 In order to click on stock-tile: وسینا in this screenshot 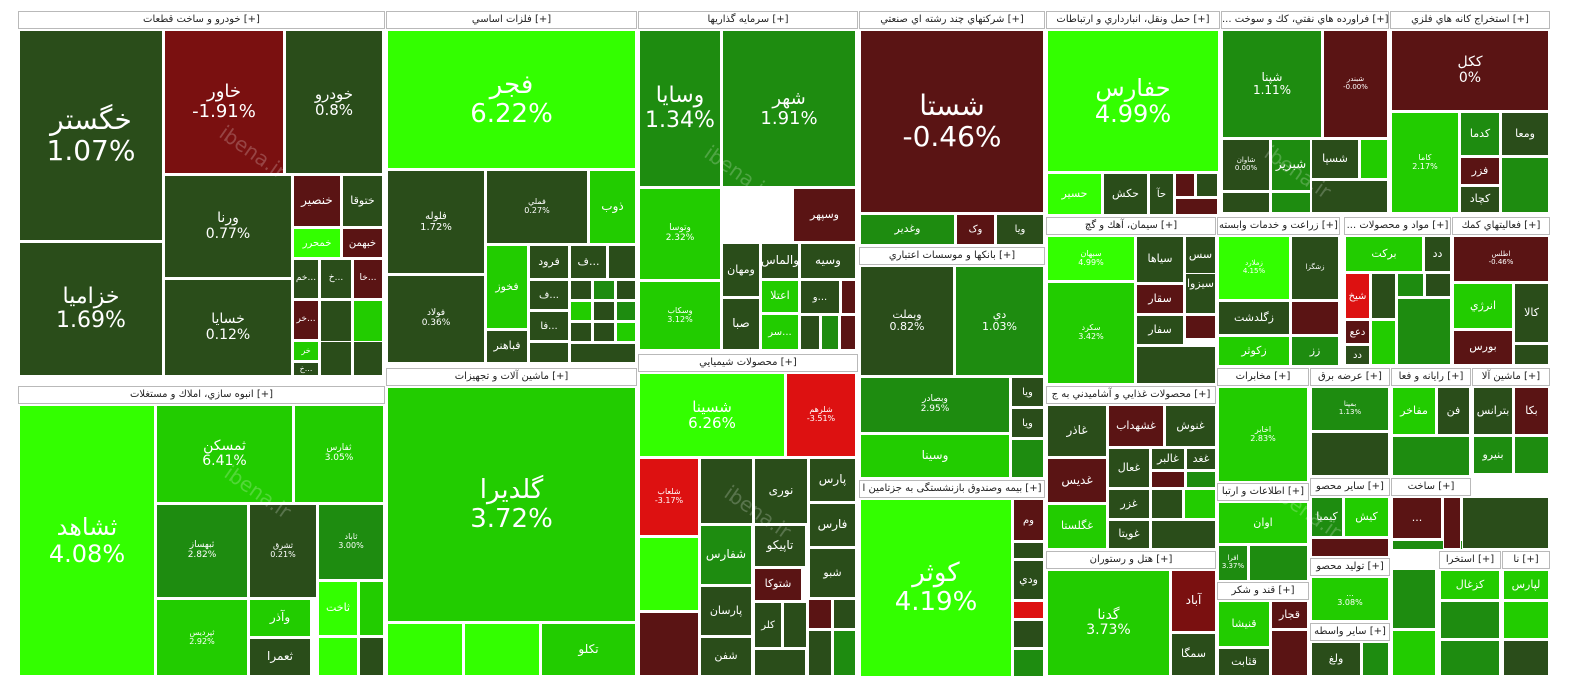, I will do `click(935, 456)`.